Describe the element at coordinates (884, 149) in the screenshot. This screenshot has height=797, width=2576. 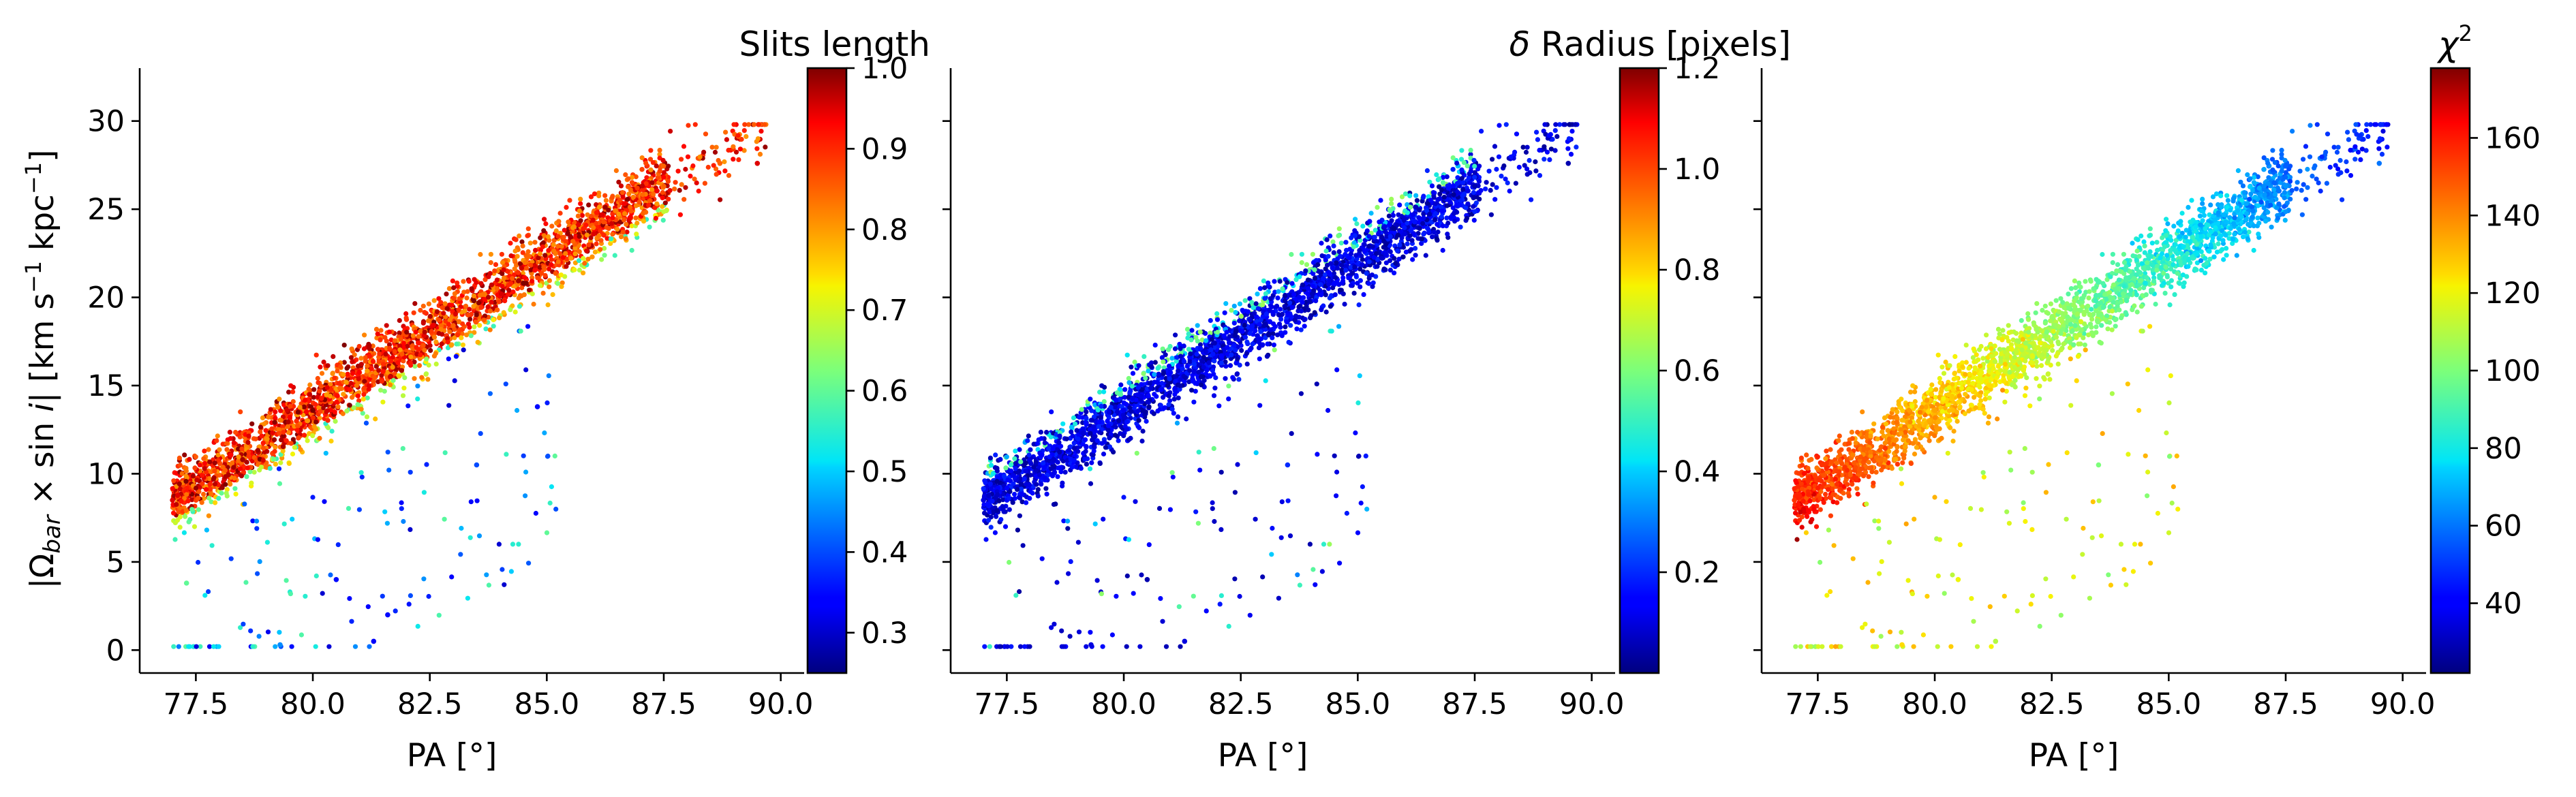
I see `colorbar-tick-label: 0.9` at that location.